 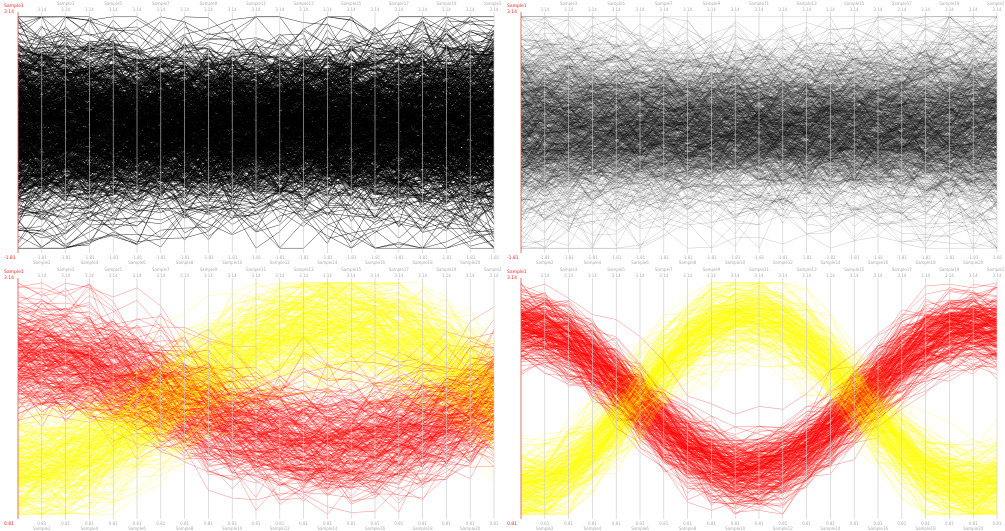 What do you see at coordinates (398, 9) in the screenshot?
I see `axis-max-label-17: 3.14` at bounding box center [398, 9].